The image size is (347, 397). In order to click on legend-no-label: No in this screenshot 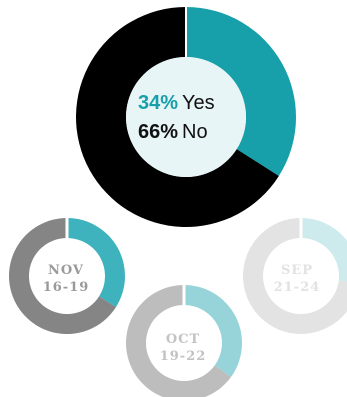, I will do `click(195, 132)`.